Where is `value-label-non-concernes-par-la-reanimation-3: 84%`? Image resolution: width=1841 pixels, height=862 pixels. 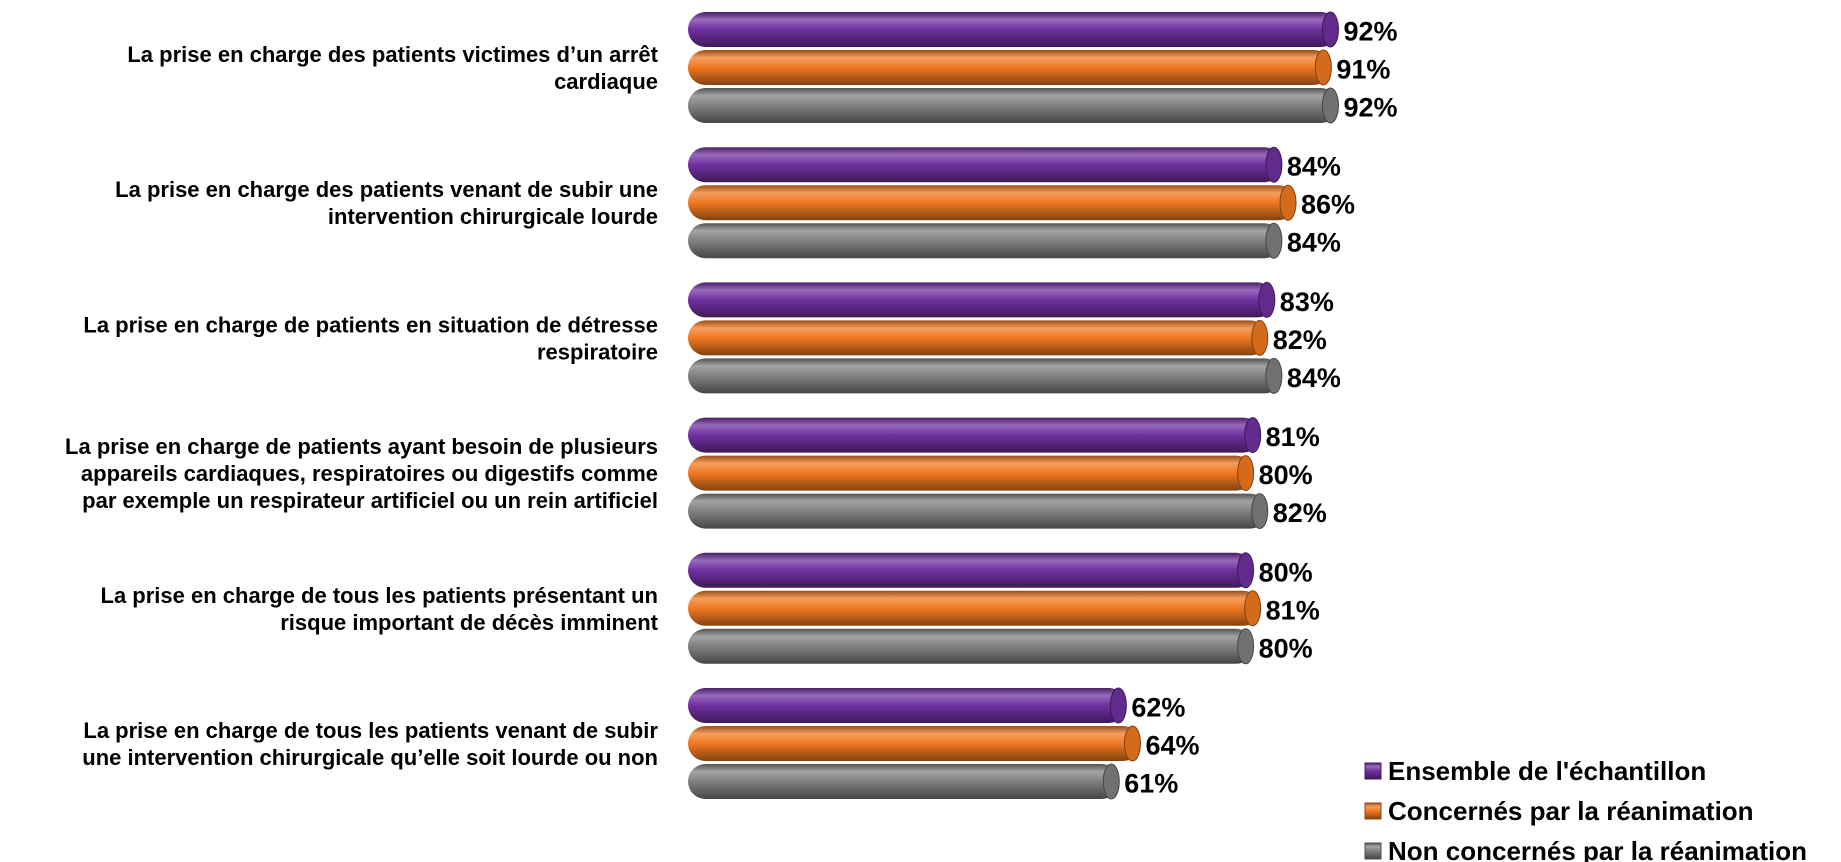 value-label-non-concernes-par-la-reanimation-3: 84% is located at coordinates (1314, 378).